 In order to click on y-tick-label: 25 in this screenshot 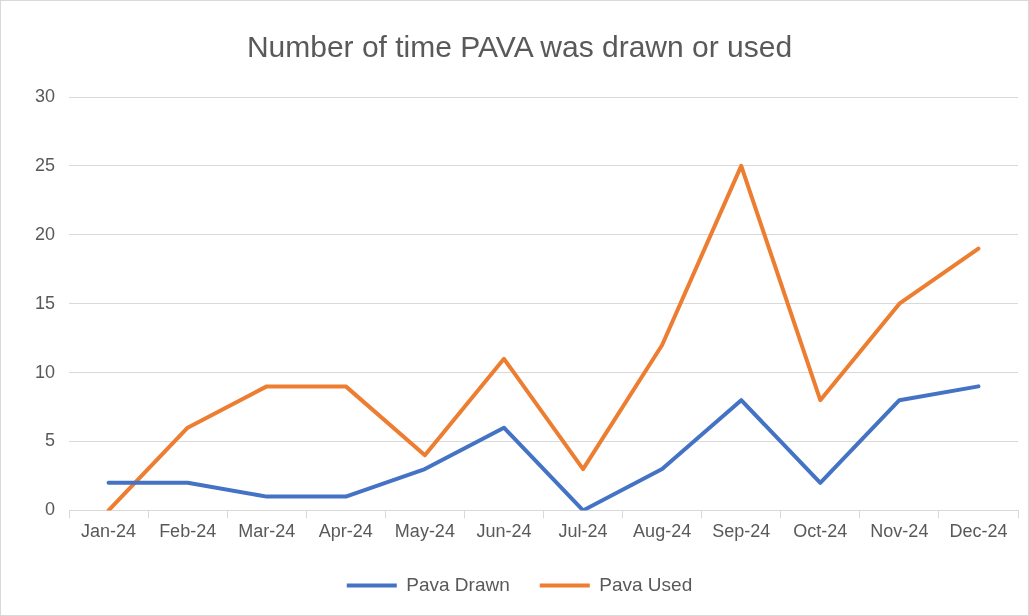, I will do `click(45, 164)`.